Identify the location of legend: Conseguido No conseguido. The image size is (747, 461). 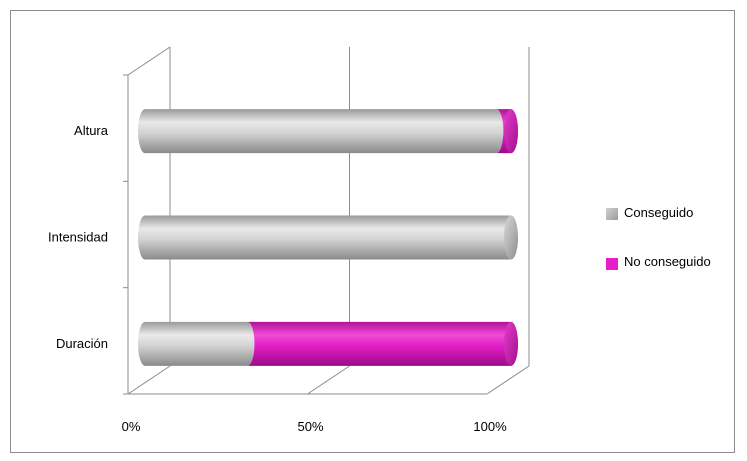
(658, 237).